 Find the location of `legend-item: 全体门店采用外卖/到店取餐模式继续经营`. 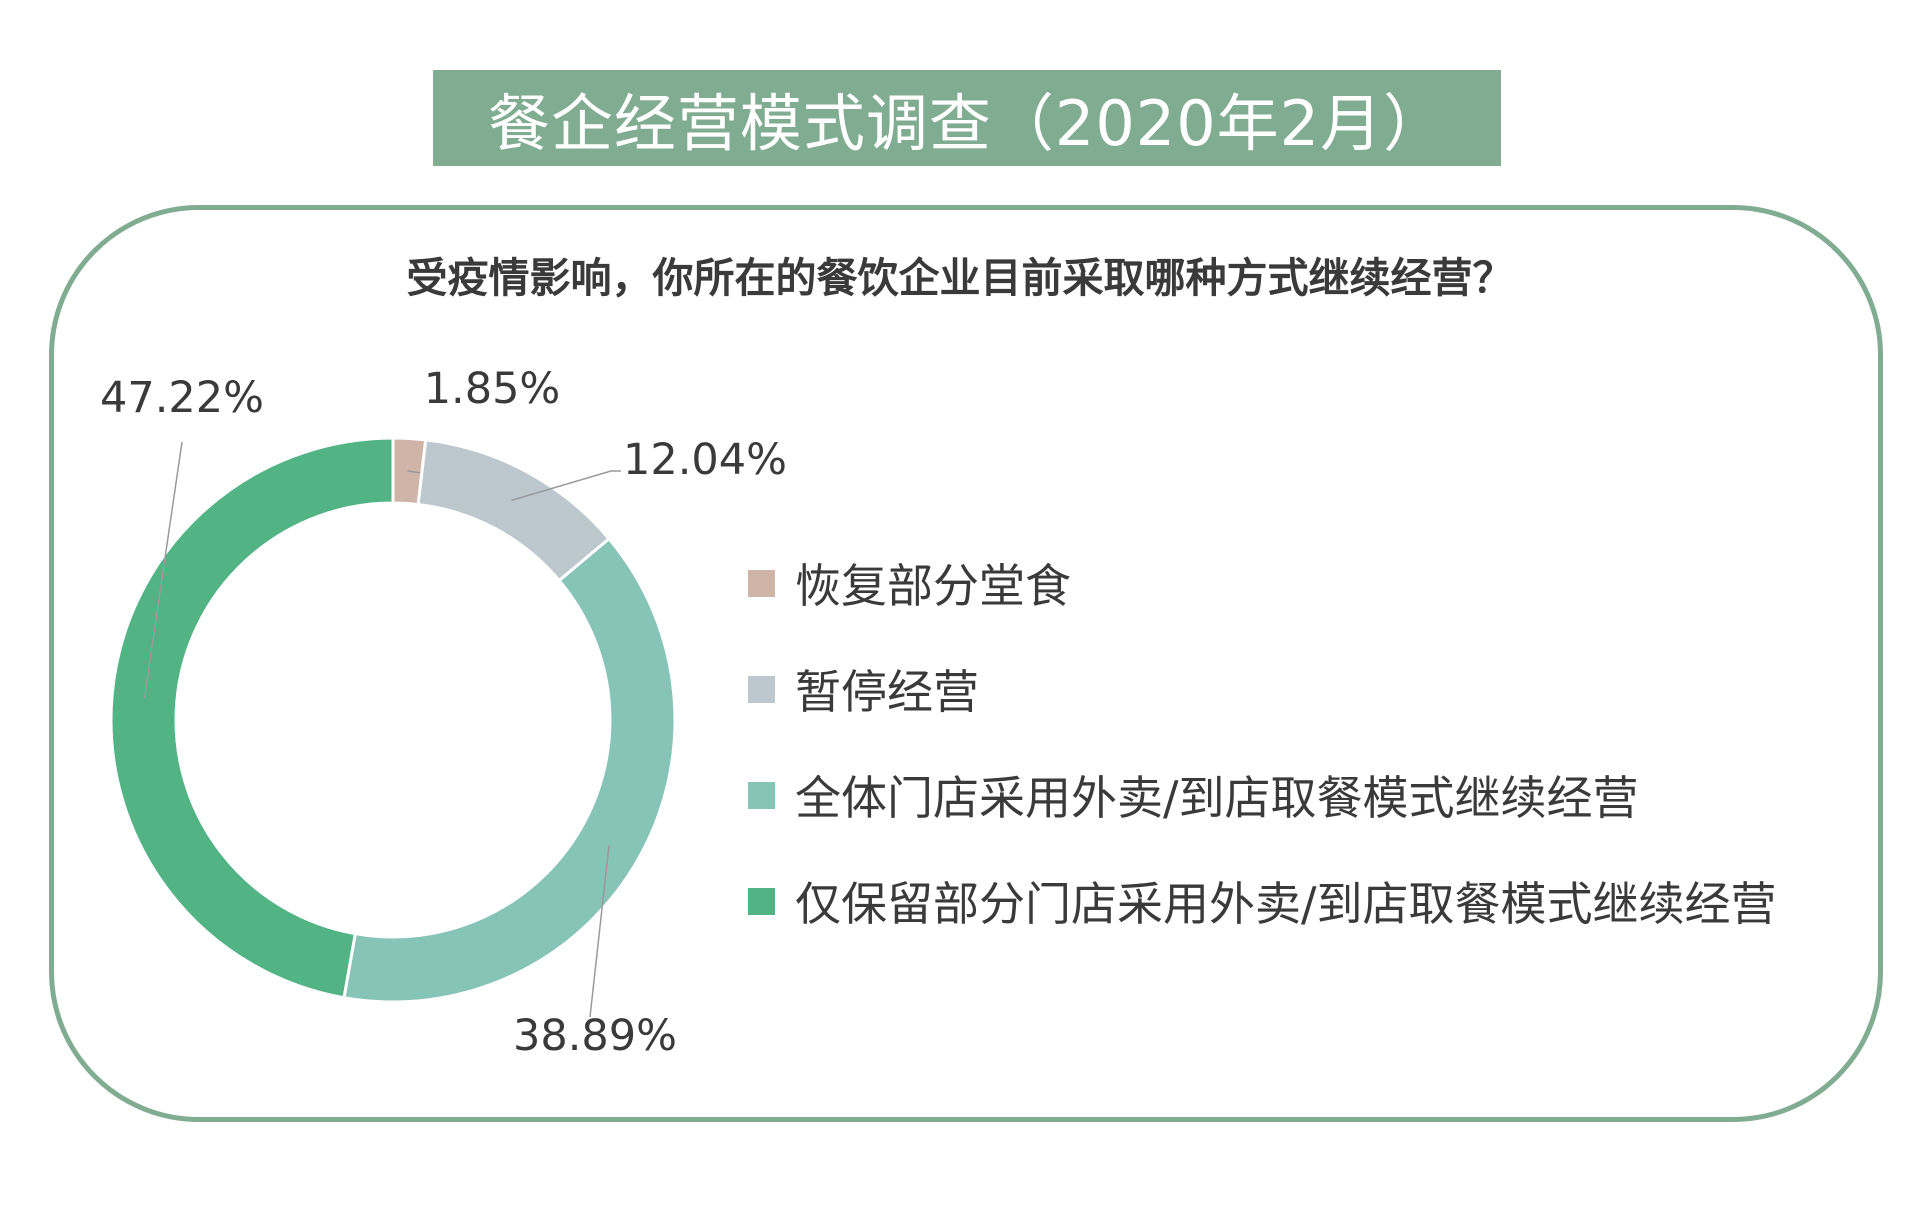

legend-item: 全体门店采用外卖/到店取餐模式继续经营 is located at coordinates (1262, 795).